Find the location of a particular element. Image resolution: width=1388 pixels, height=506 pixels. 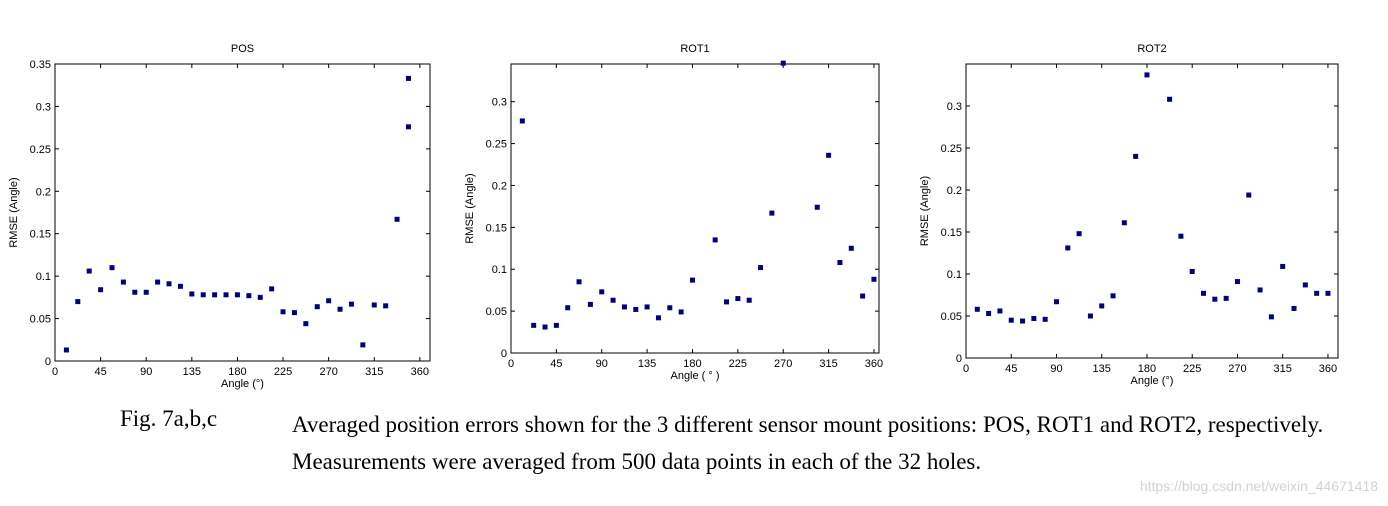

x-tick-label: 315 is located at coordinates (1283, 369).